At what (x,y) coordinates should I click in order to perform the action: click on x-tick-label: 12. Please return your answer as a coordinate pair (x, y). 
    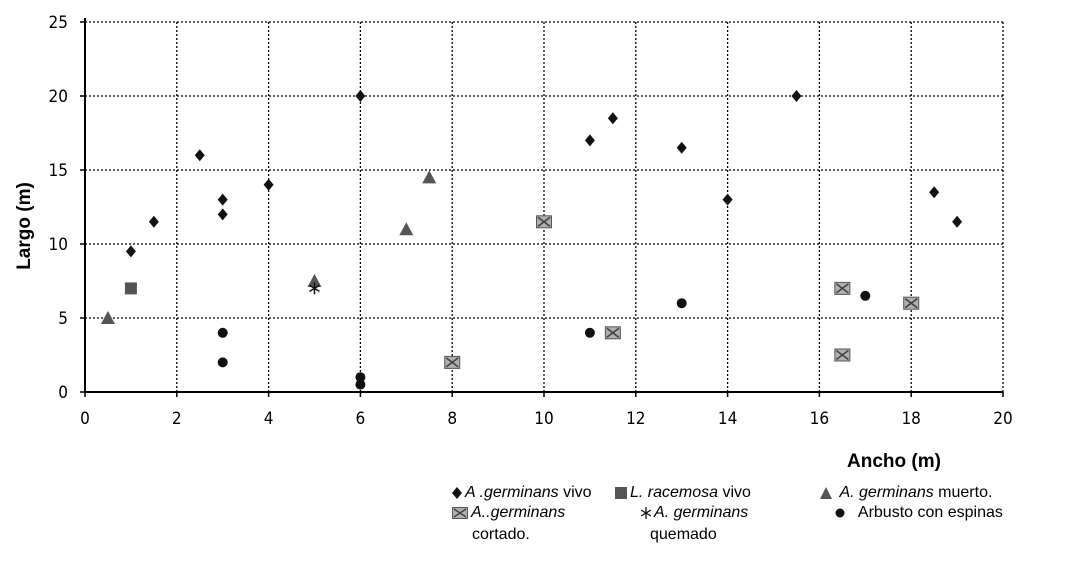
    Looking at the image, I should click on (635, 419).